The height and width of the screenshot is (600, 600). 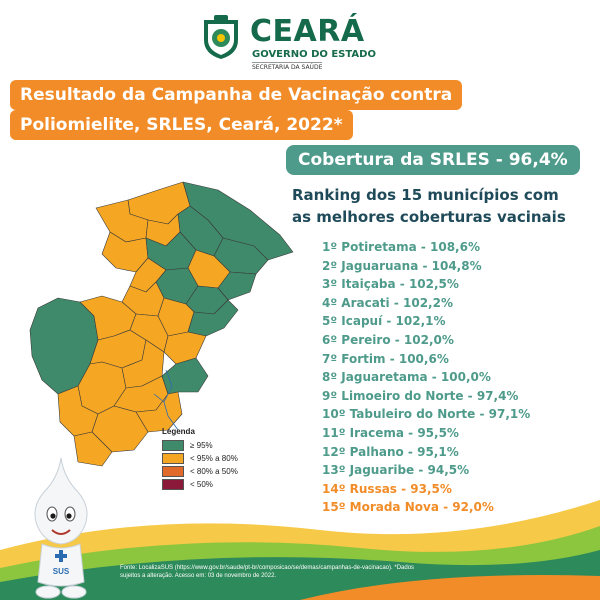 I want to click on ranking-item: 10º Tabuleiro do Norte - 97,1%, so click(x=426, y=414).